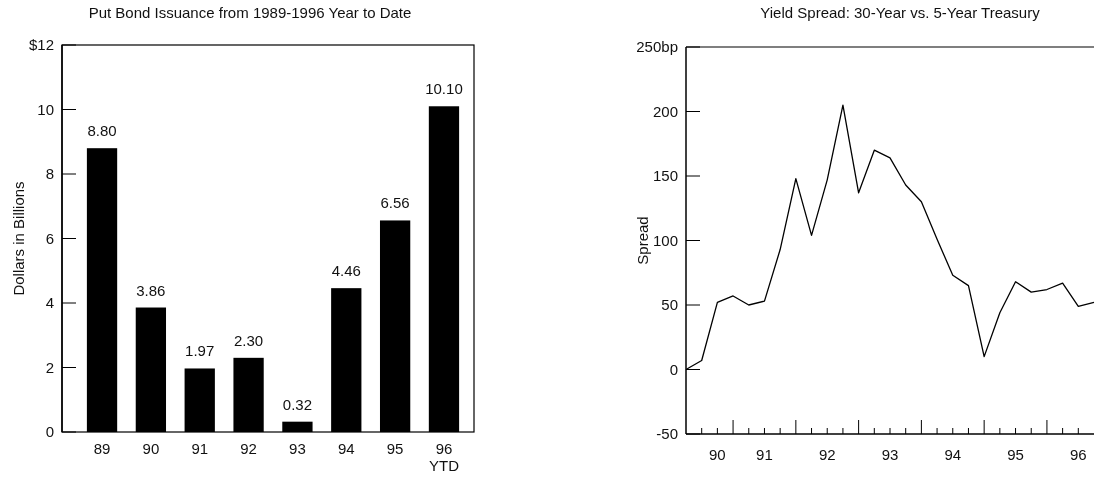 The height and width of the screenshot is (491, 1095). What do you see at coordinates (444, 457) in the screenshot?
I see `x-tick-label: 96 YTD` at bounding box center [444, 457].